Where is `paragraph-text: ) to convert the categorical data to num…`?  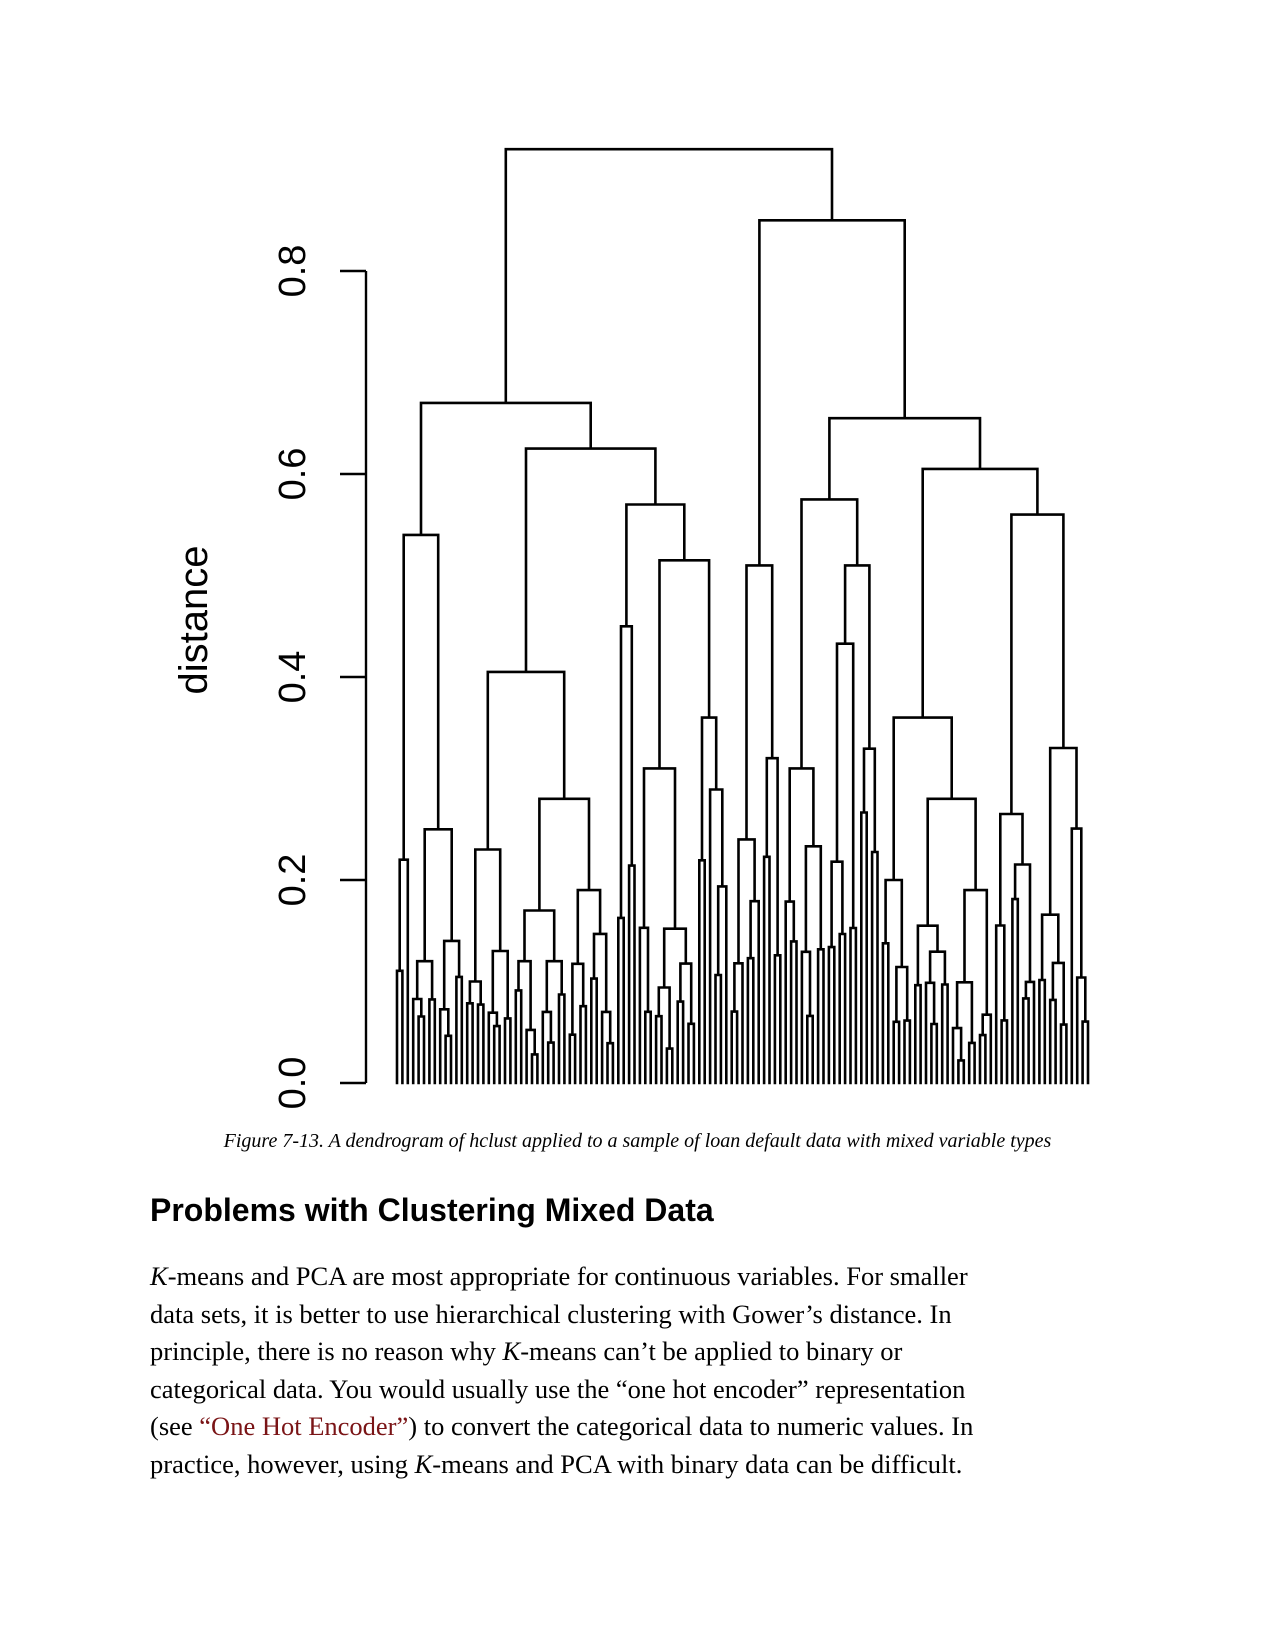 paragraph-text: ) to convert the categorical data to num… is located at coordinates (691, 1426).